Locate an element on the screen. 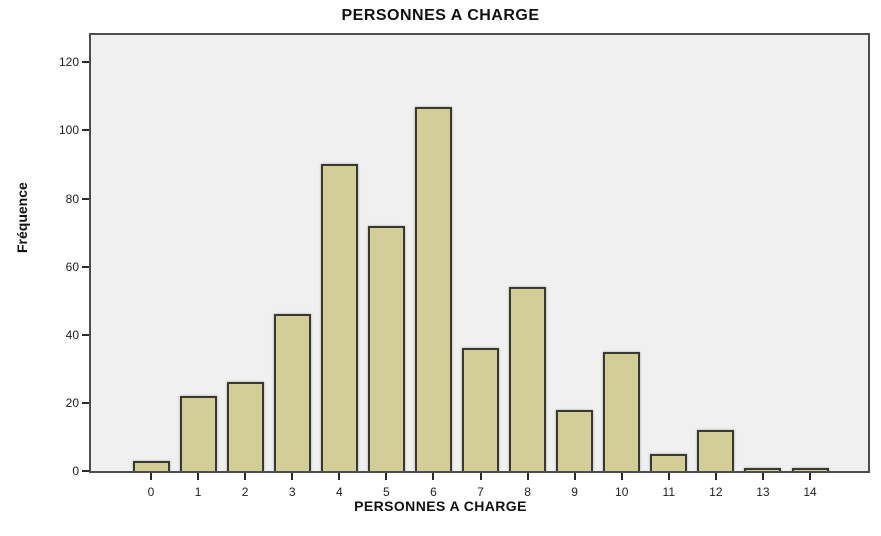 The image size is (881, 536). chart-title: PERSONNES A CHARGE is located at coordinates (440, 15).